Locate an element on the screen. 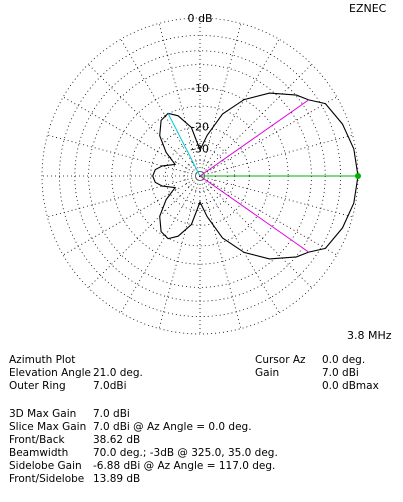 This screenshot has height=502, width=403. ring-label: 0 dB is located at coordinates (199, 18).